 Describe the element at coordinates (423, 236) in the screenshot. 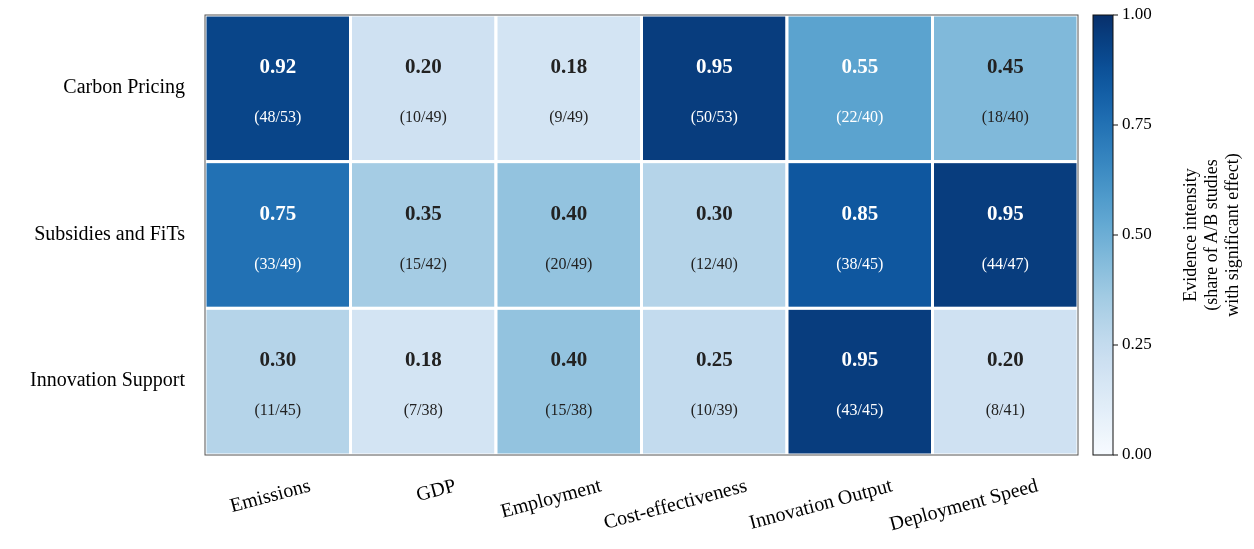

I see `text: 0.35 (15/42)` at that location.